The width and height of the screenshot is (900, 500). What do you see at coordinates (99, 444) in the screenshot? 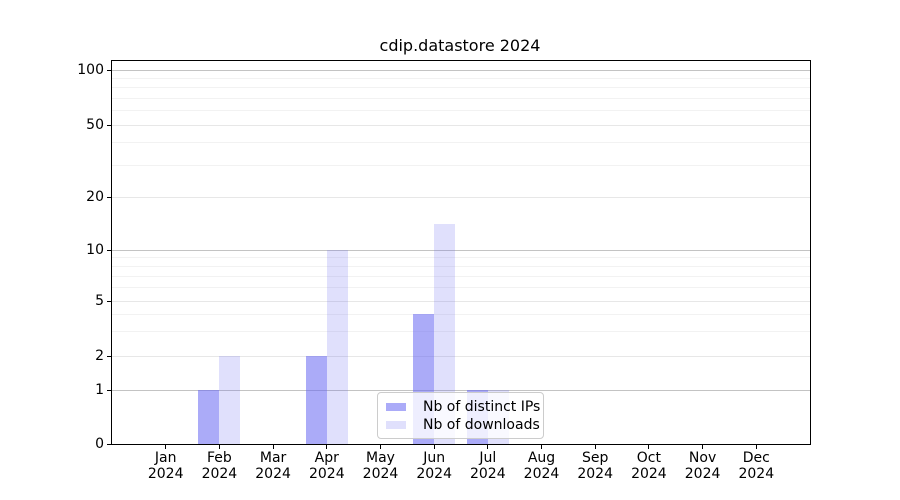
I see `y-tick-label: 0` at bounding box center [99, 444].